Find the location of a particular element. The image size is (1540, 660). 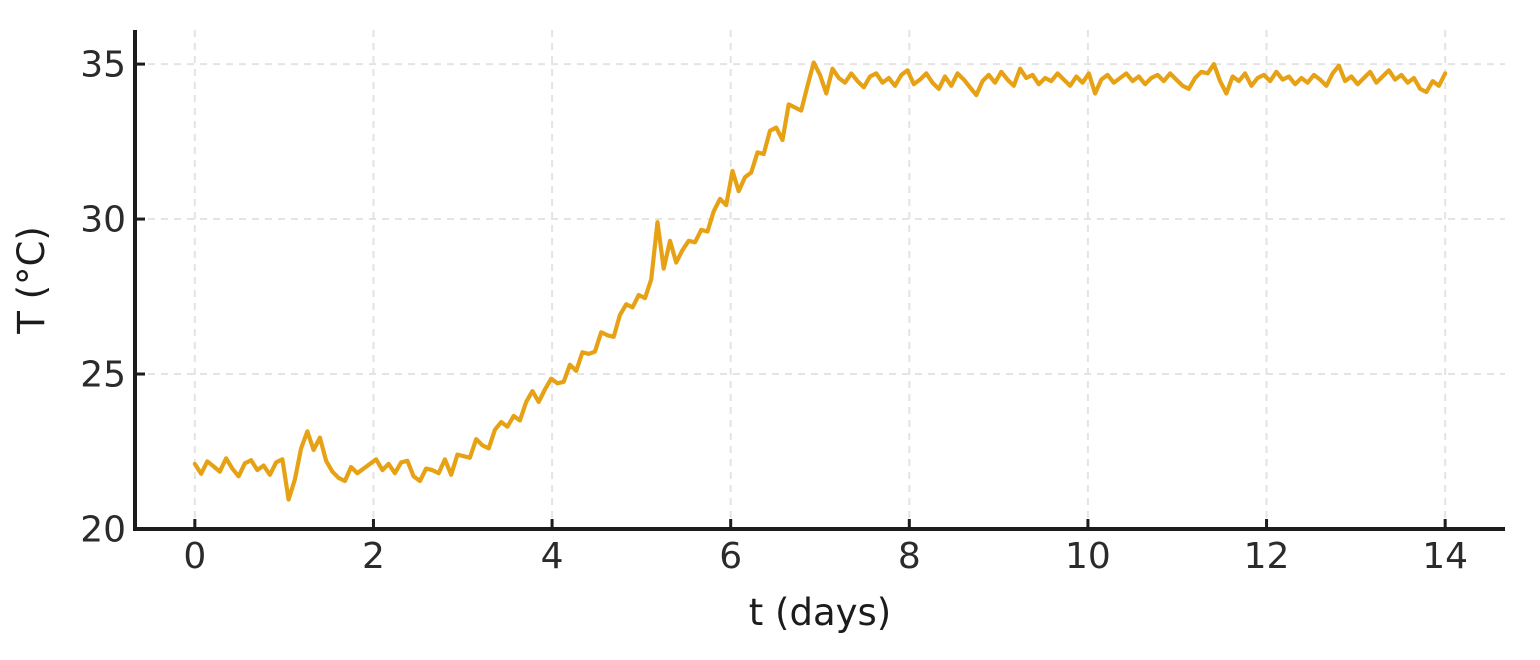

x-tick-label: 6 is located at coordinates (730, 556).